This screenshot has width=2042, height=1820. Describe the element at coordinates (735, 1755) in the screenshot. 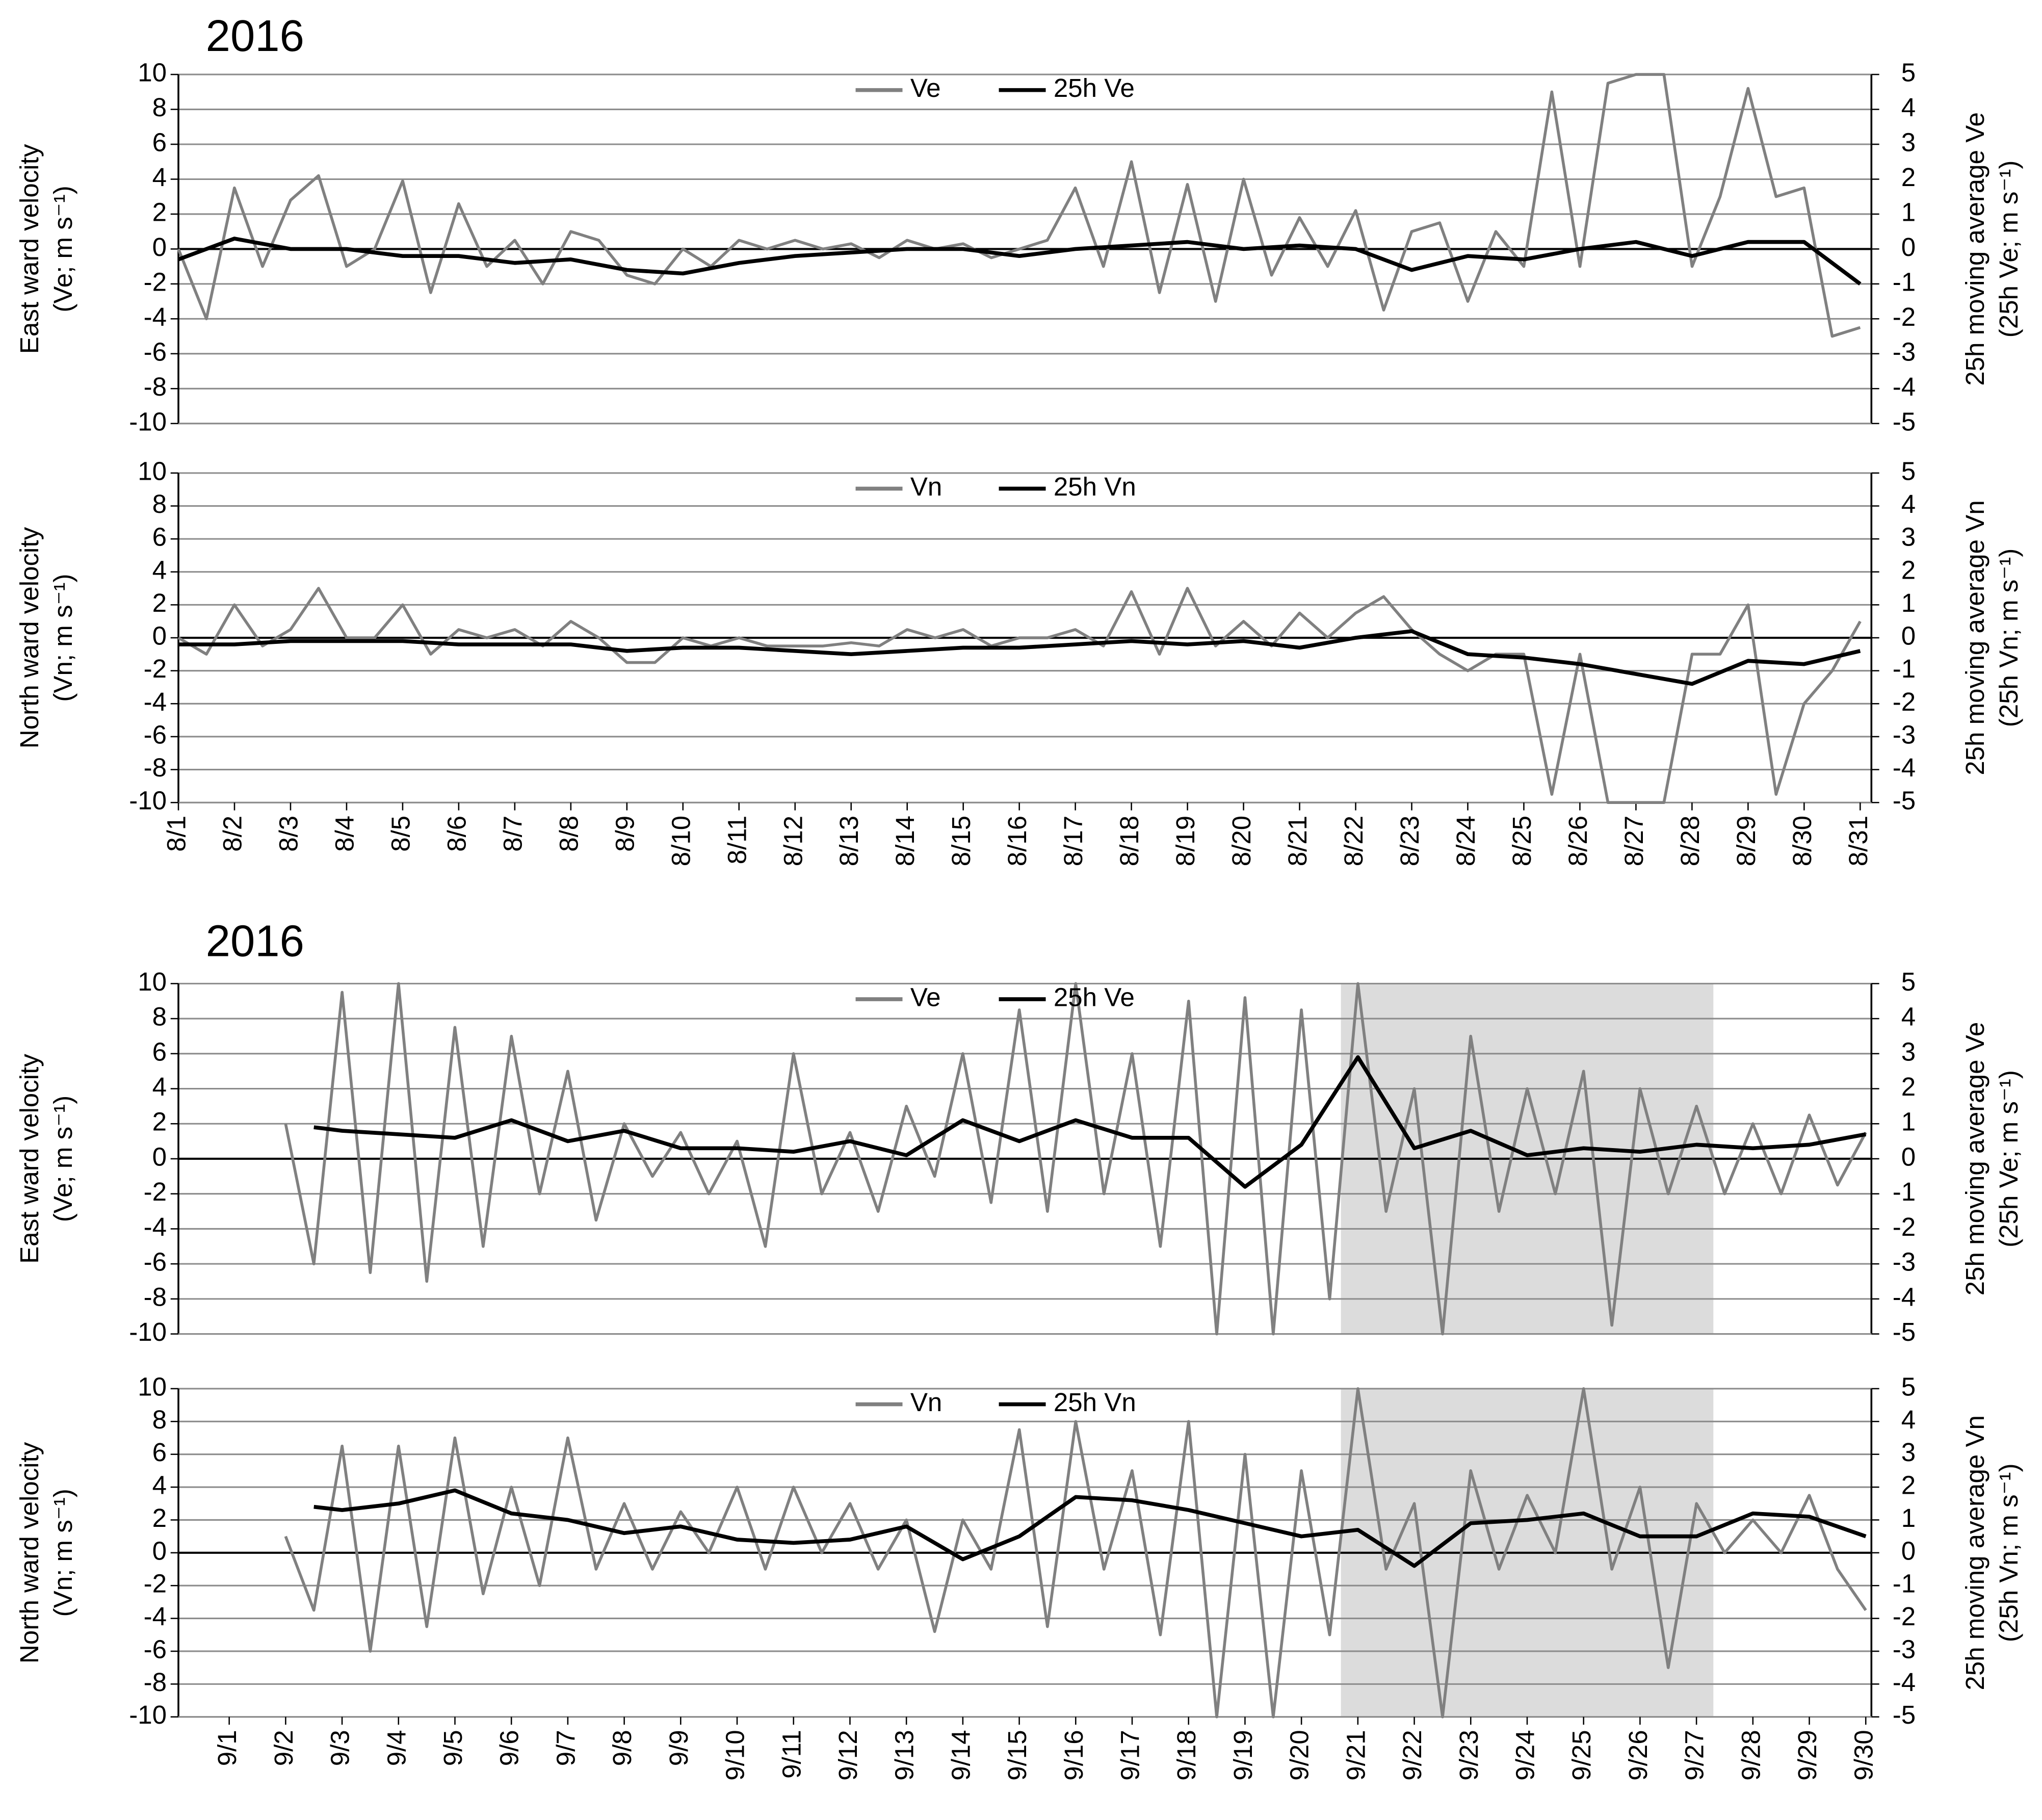

I see `x-tick-label: 9/10` at that location.